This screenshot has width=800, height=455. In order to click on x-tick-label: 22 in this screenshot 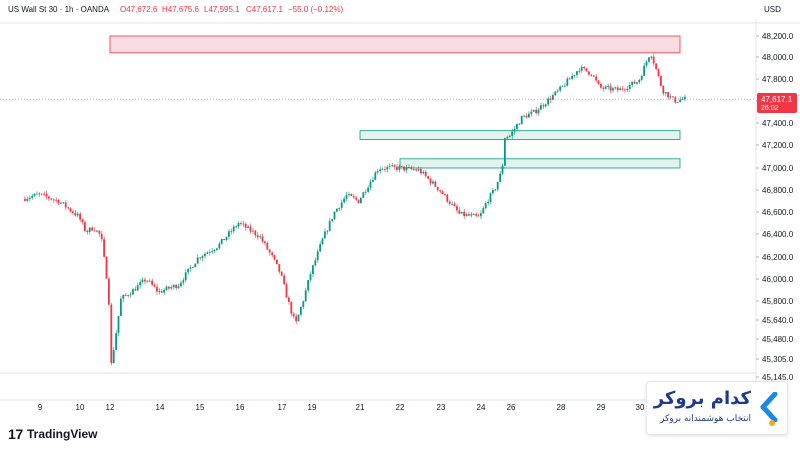, I will do `click(400, 407)`.